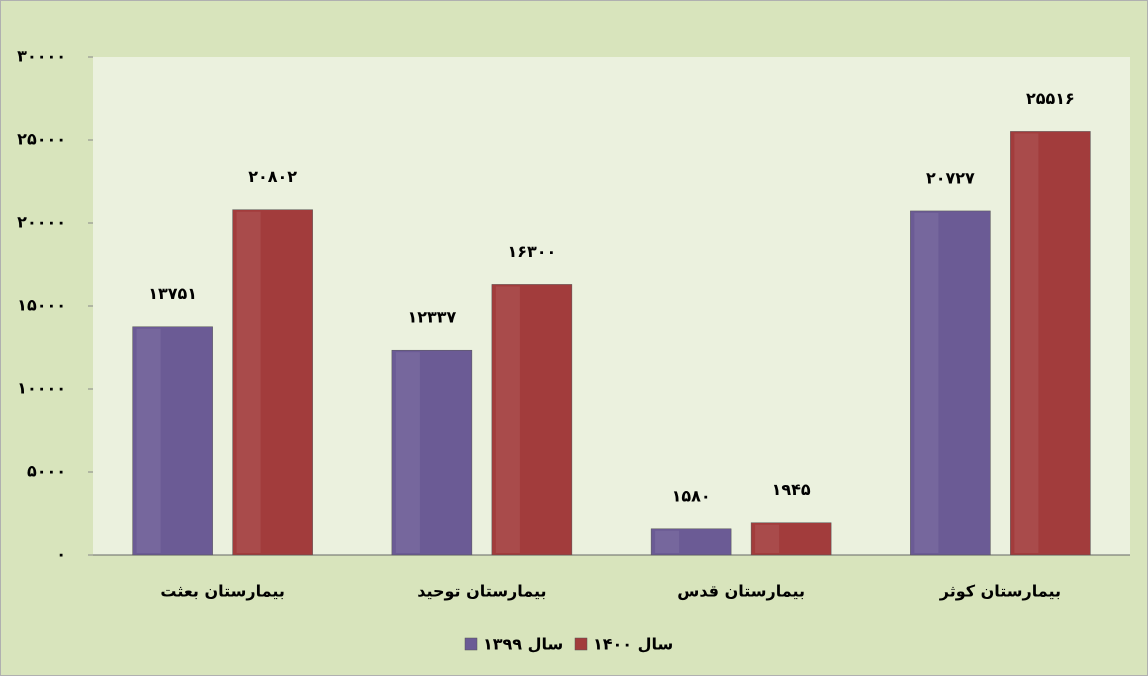 Image resolution: width=1148 pixels, height=680 pixels. I want to click on data-label: ۲۰۸۰۲, so click(272, 176).